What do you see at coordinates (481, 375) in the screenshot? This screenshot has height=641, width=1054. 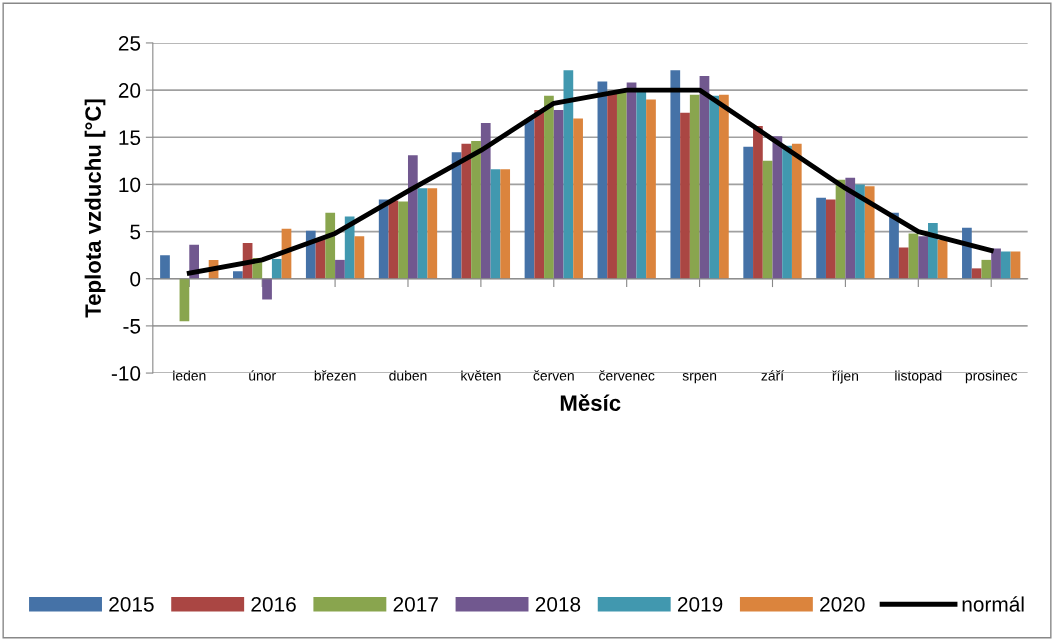 I see `x-tick-label: květen` at bounding box center [481, 375].